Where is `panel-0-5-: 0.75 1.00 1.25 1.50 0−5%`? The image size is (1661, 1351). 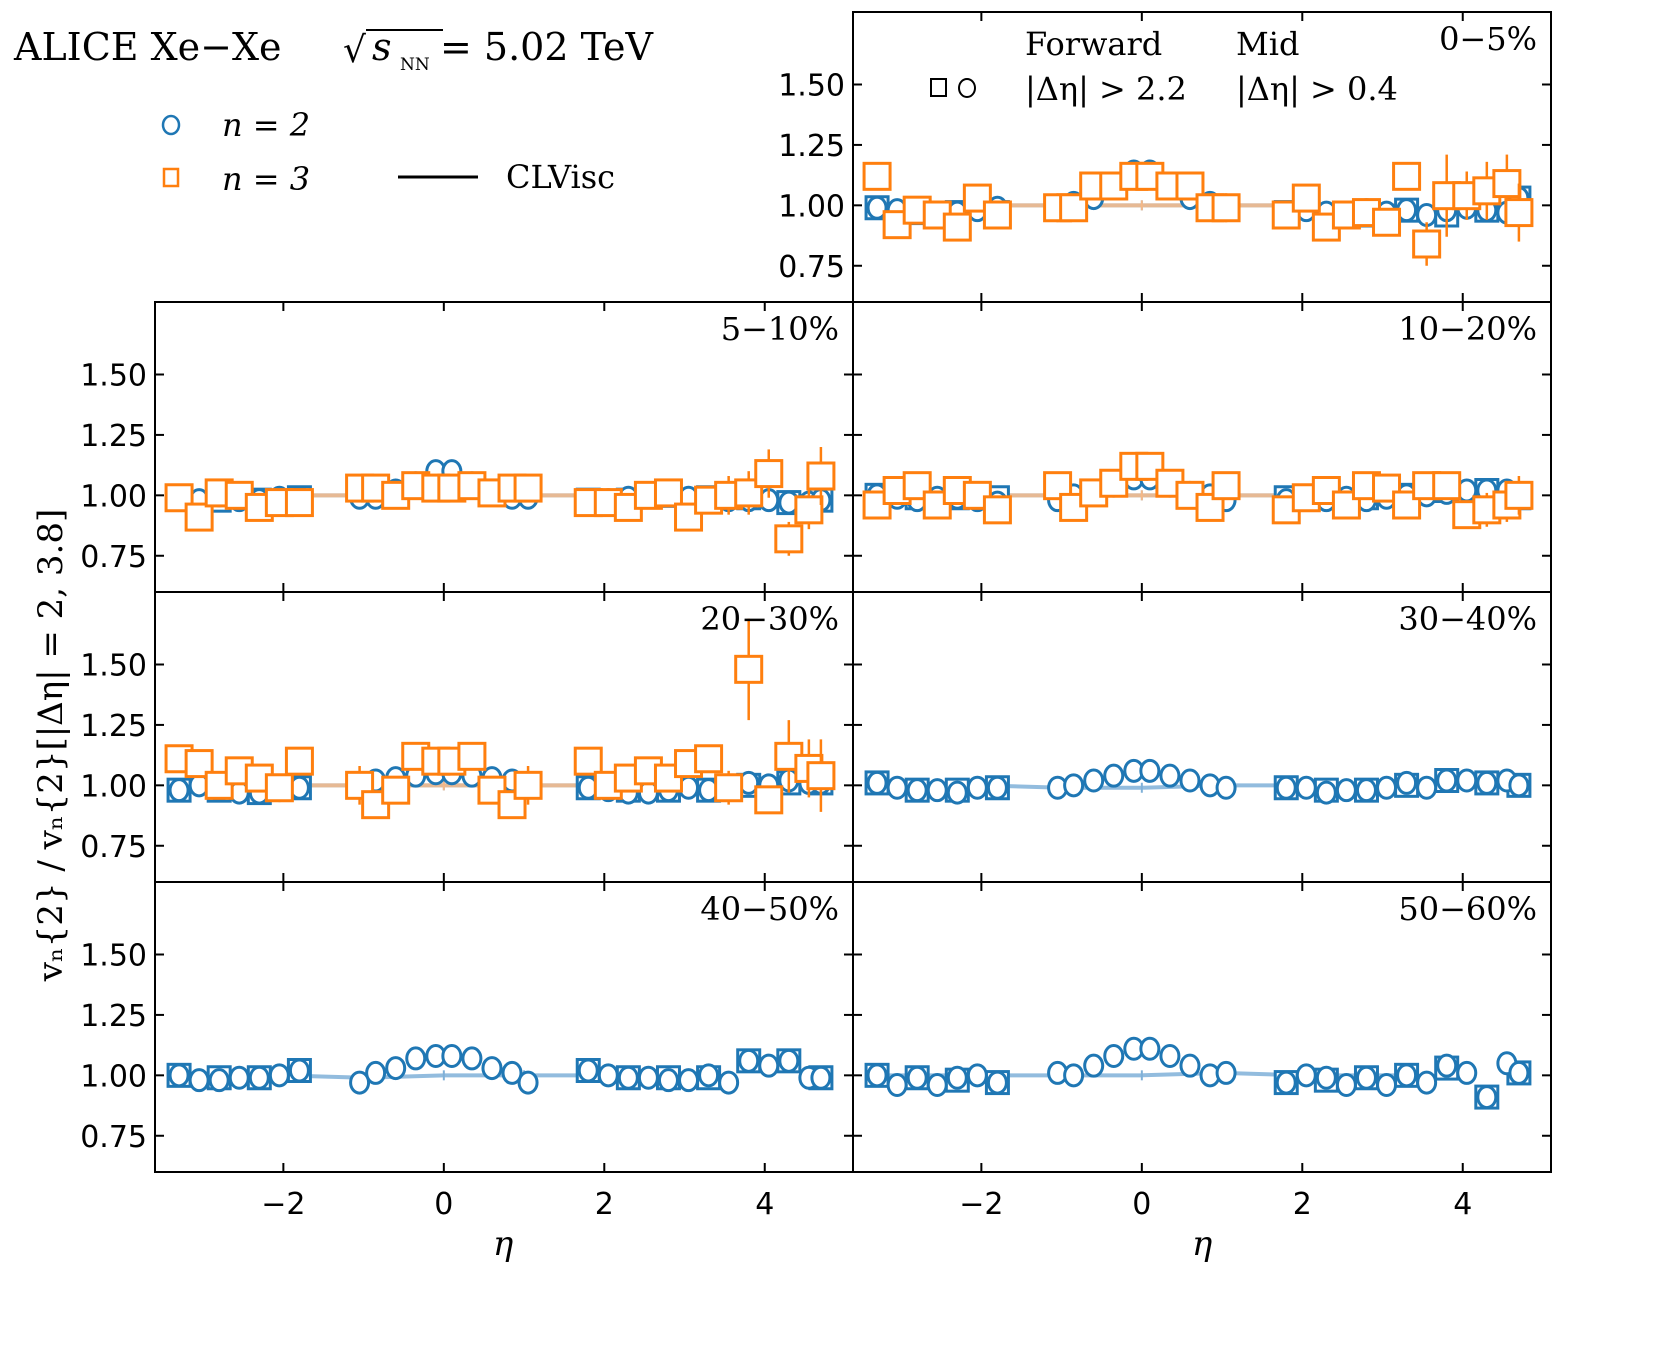 panel-0-5-: 0.75 1.00 1.25 1.50 0−5% is located at coordinates (1165, 157).